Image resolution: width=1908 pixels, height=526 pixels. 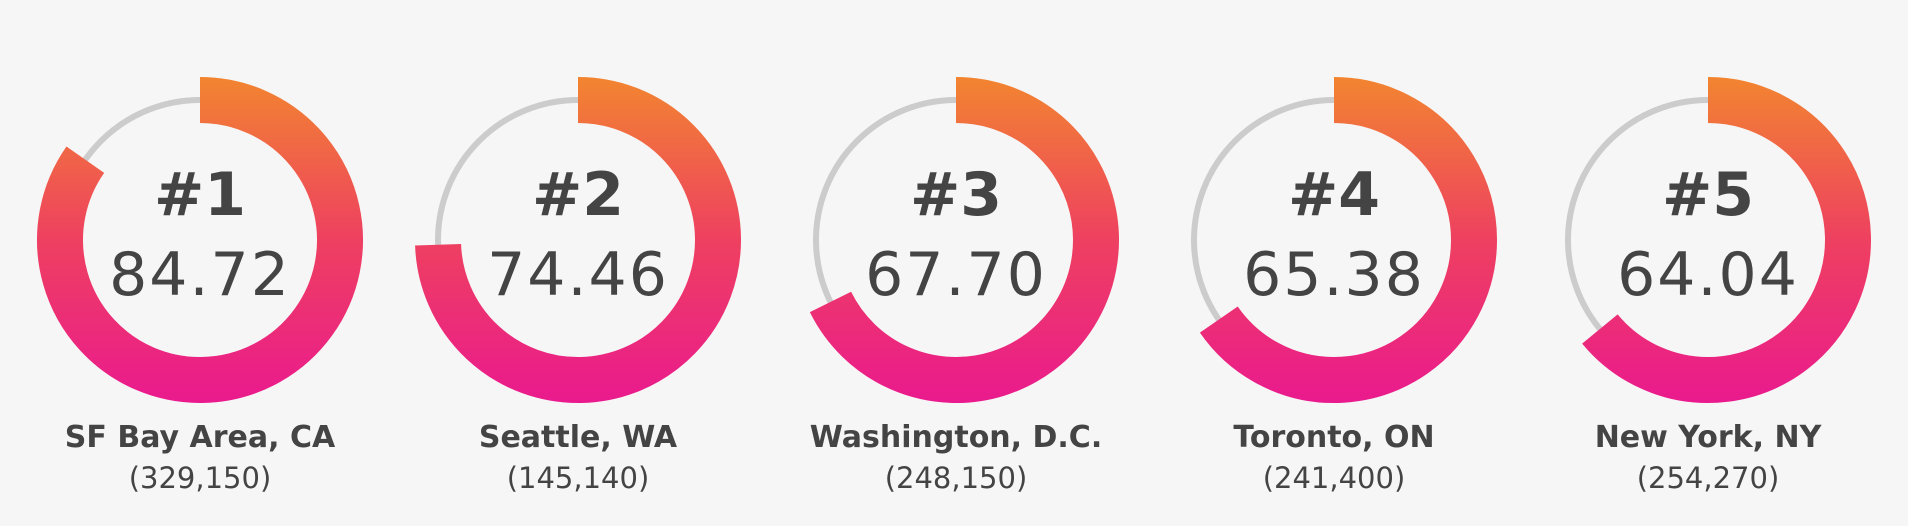 I want to click on score-value-4: 65.38, so click(x=1334, y=275).